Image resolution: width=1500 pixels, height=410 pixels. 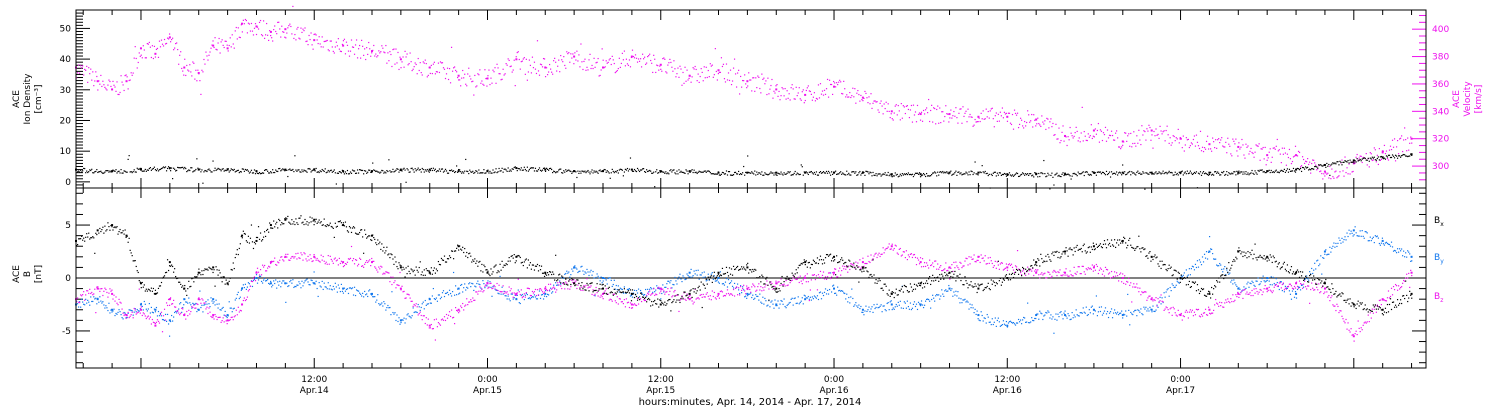 I want to click on velocity-y-tick-label: 360, so click(x=1440, y=85).